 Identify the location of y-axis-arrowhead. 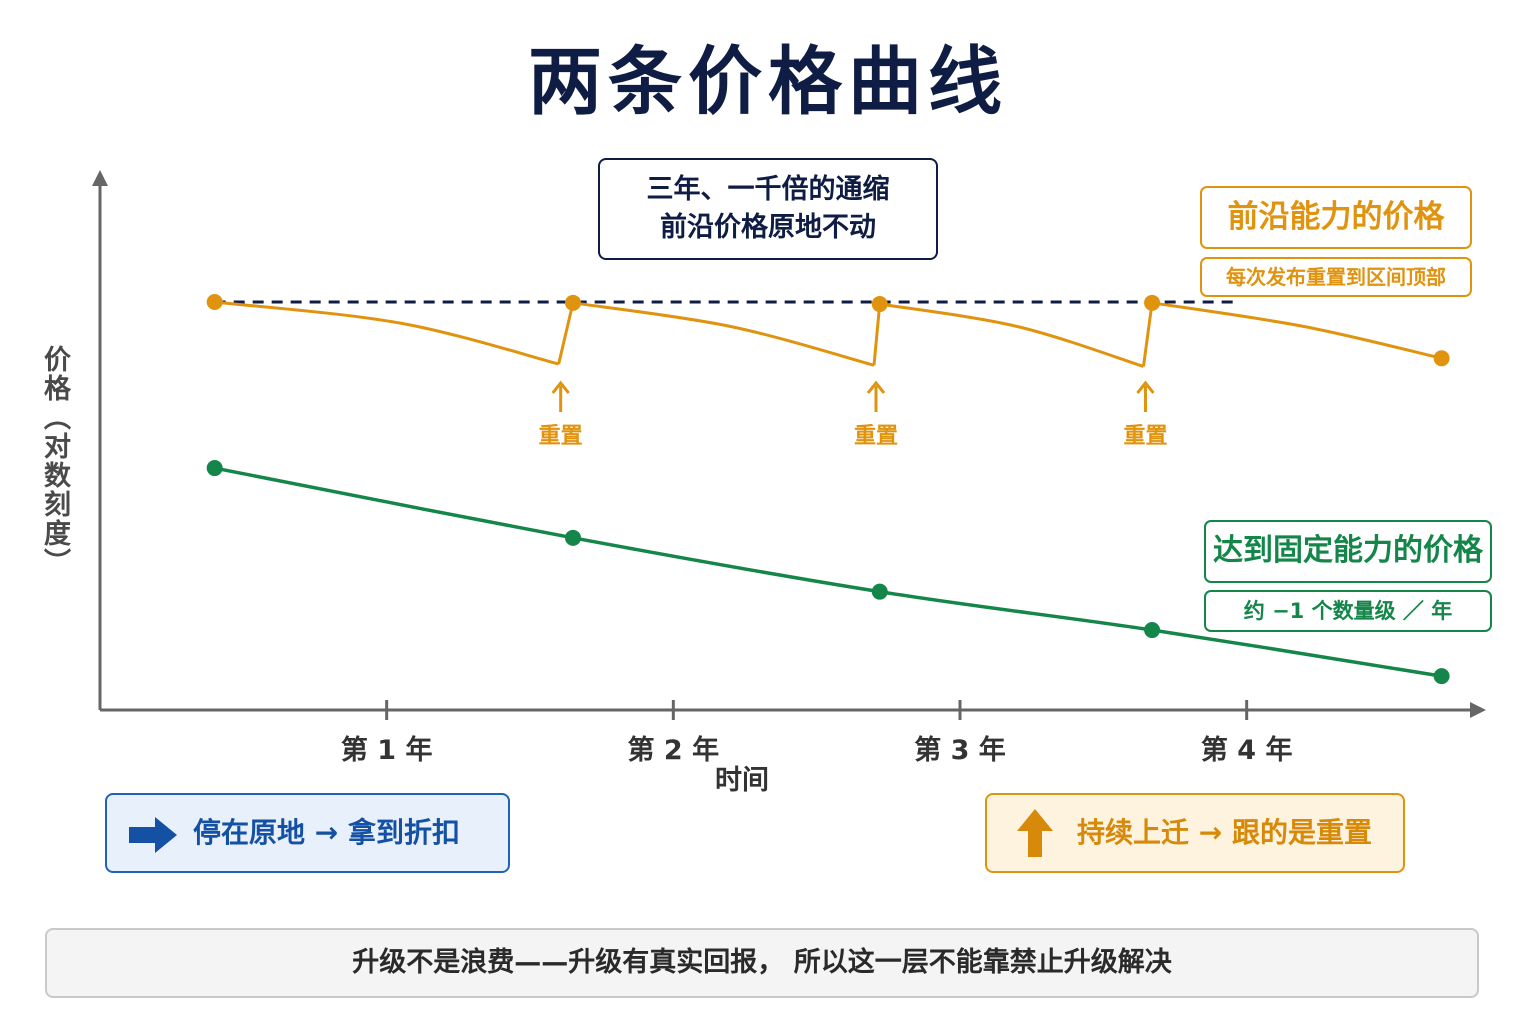
(100, 178).